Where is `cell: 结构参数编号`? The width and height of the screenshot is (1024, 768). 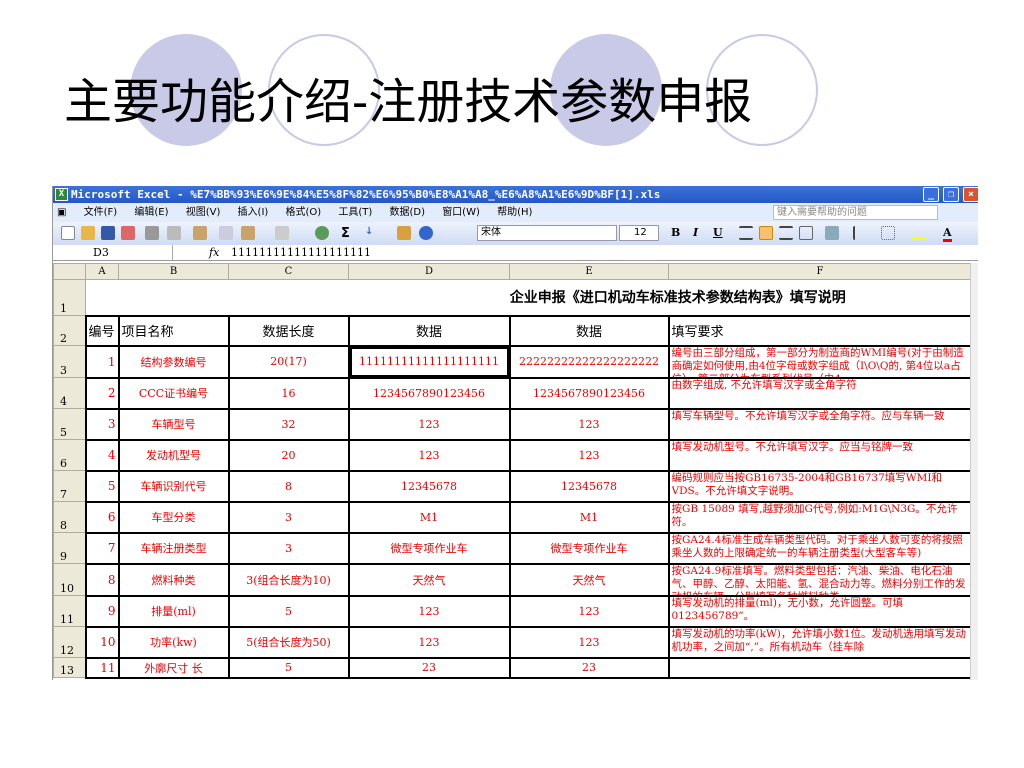
cell: 结构参数编号 is located at coordinates (173, 361).